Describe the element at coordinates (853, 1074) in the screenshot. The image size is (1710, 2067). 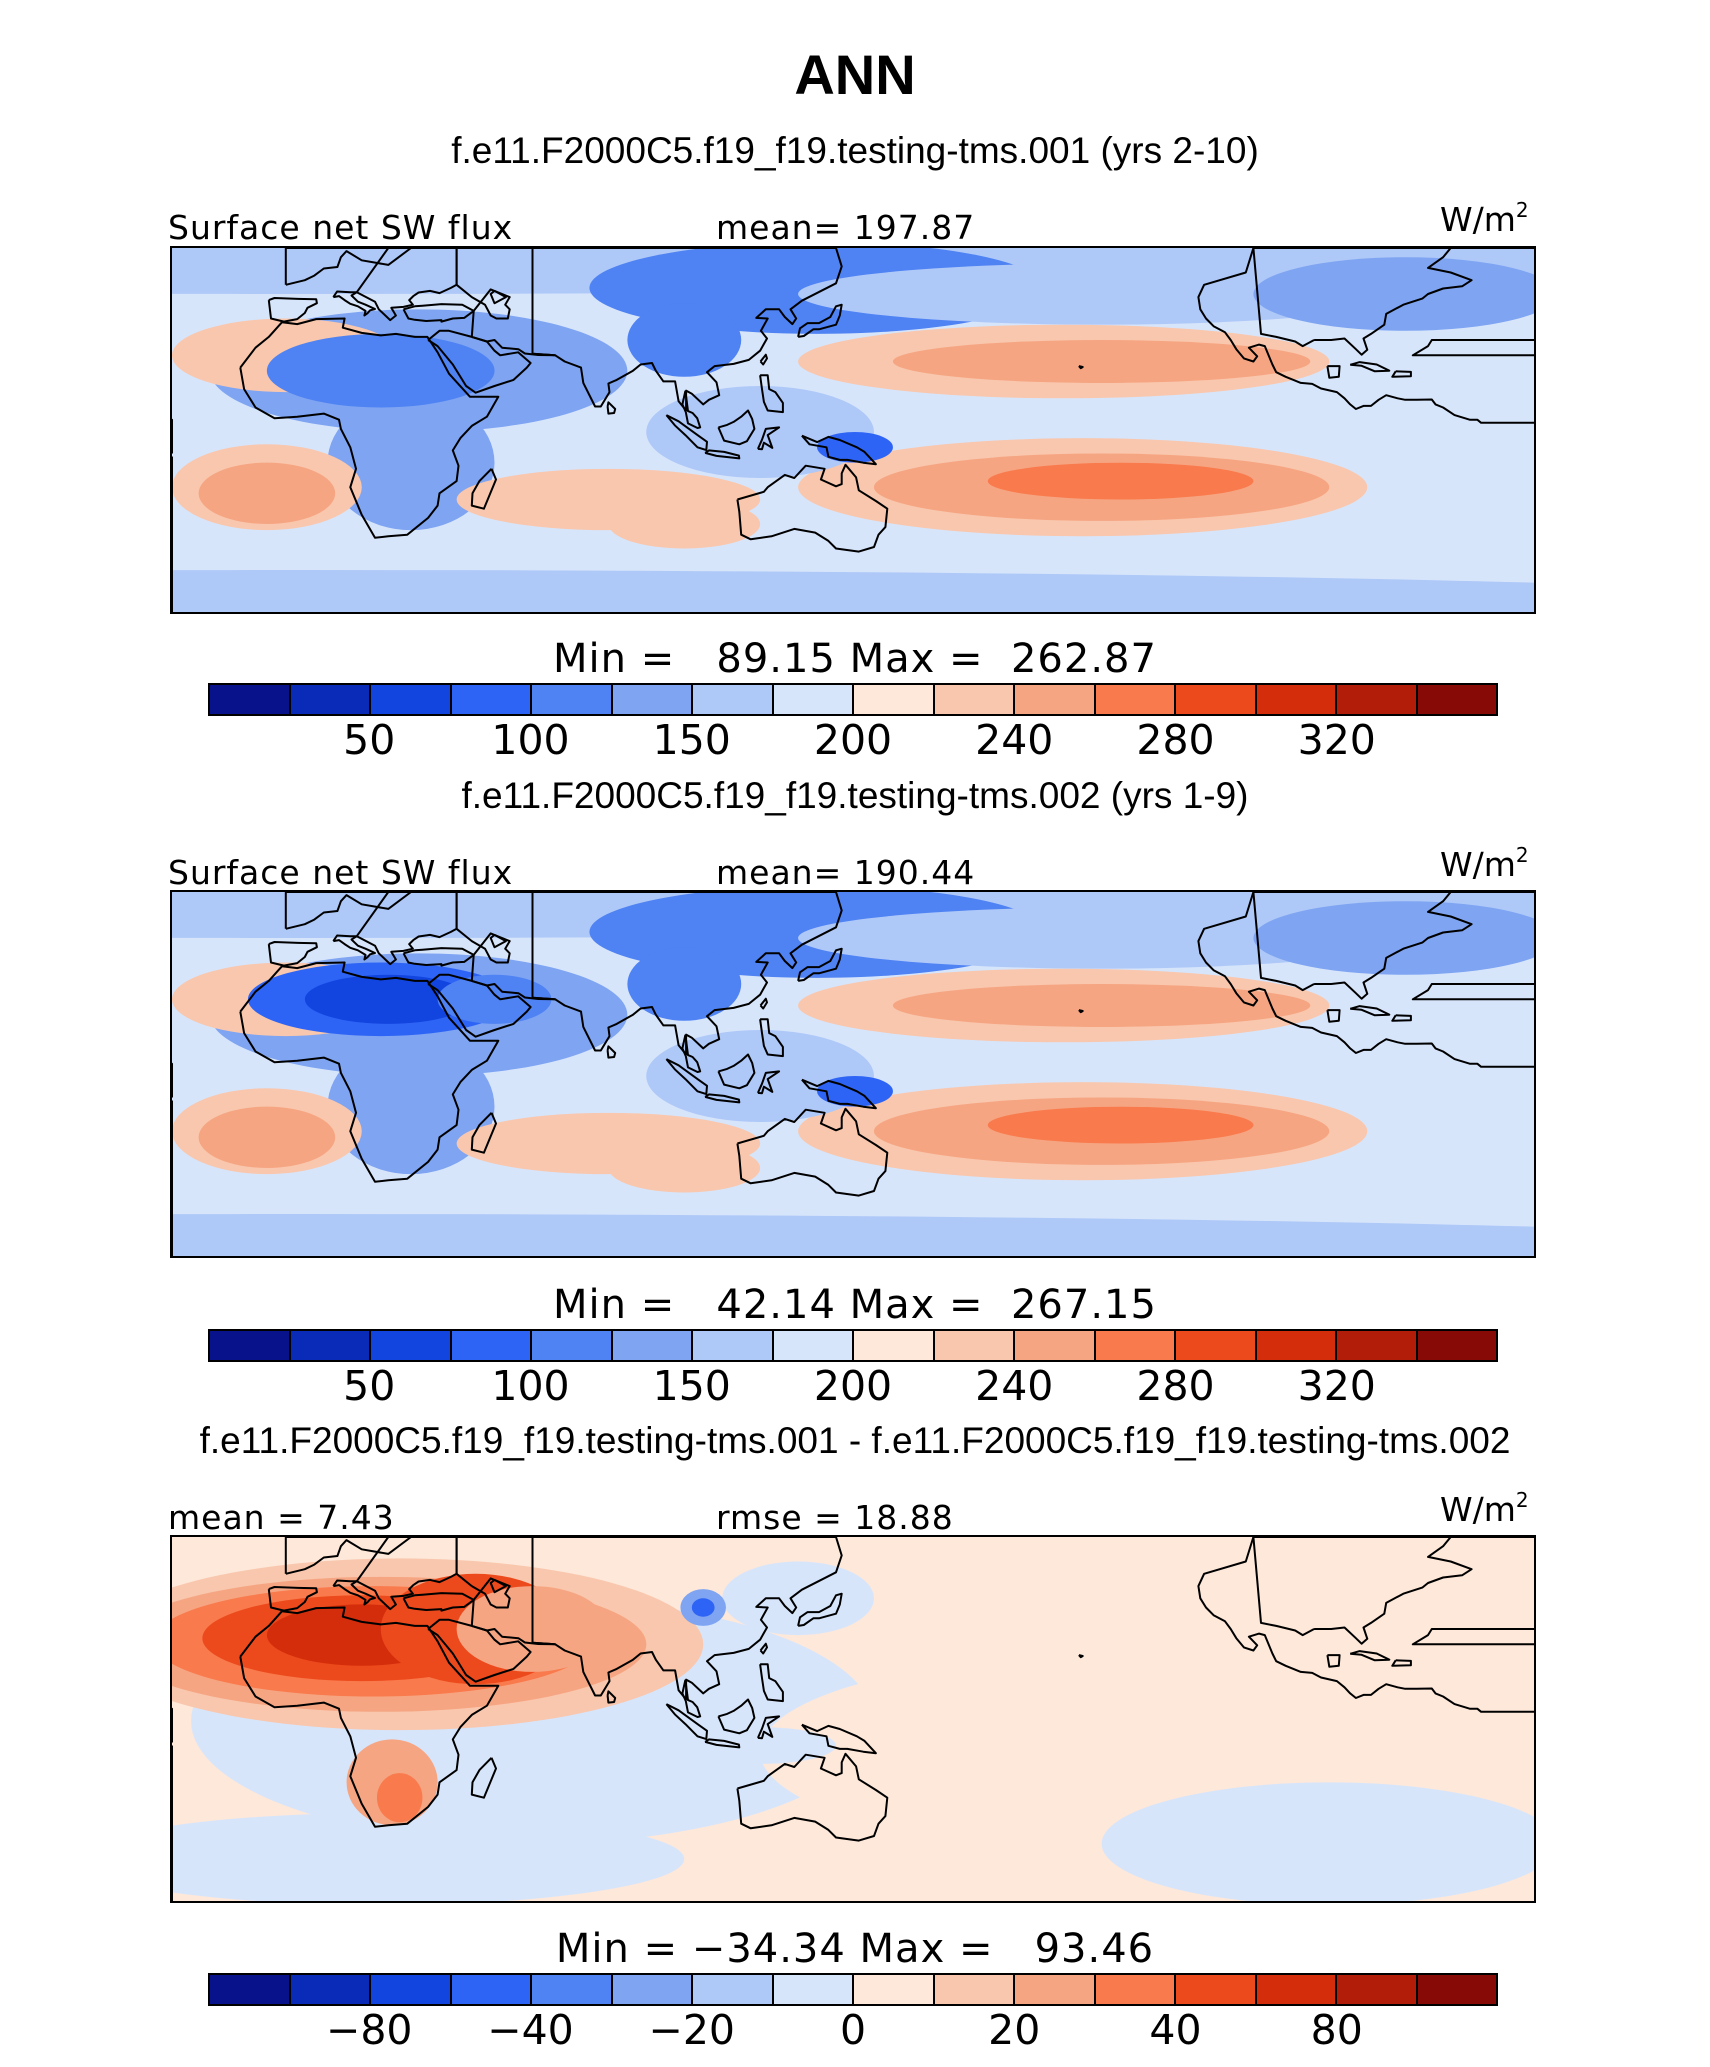
I see `panel-2-map` at that location.